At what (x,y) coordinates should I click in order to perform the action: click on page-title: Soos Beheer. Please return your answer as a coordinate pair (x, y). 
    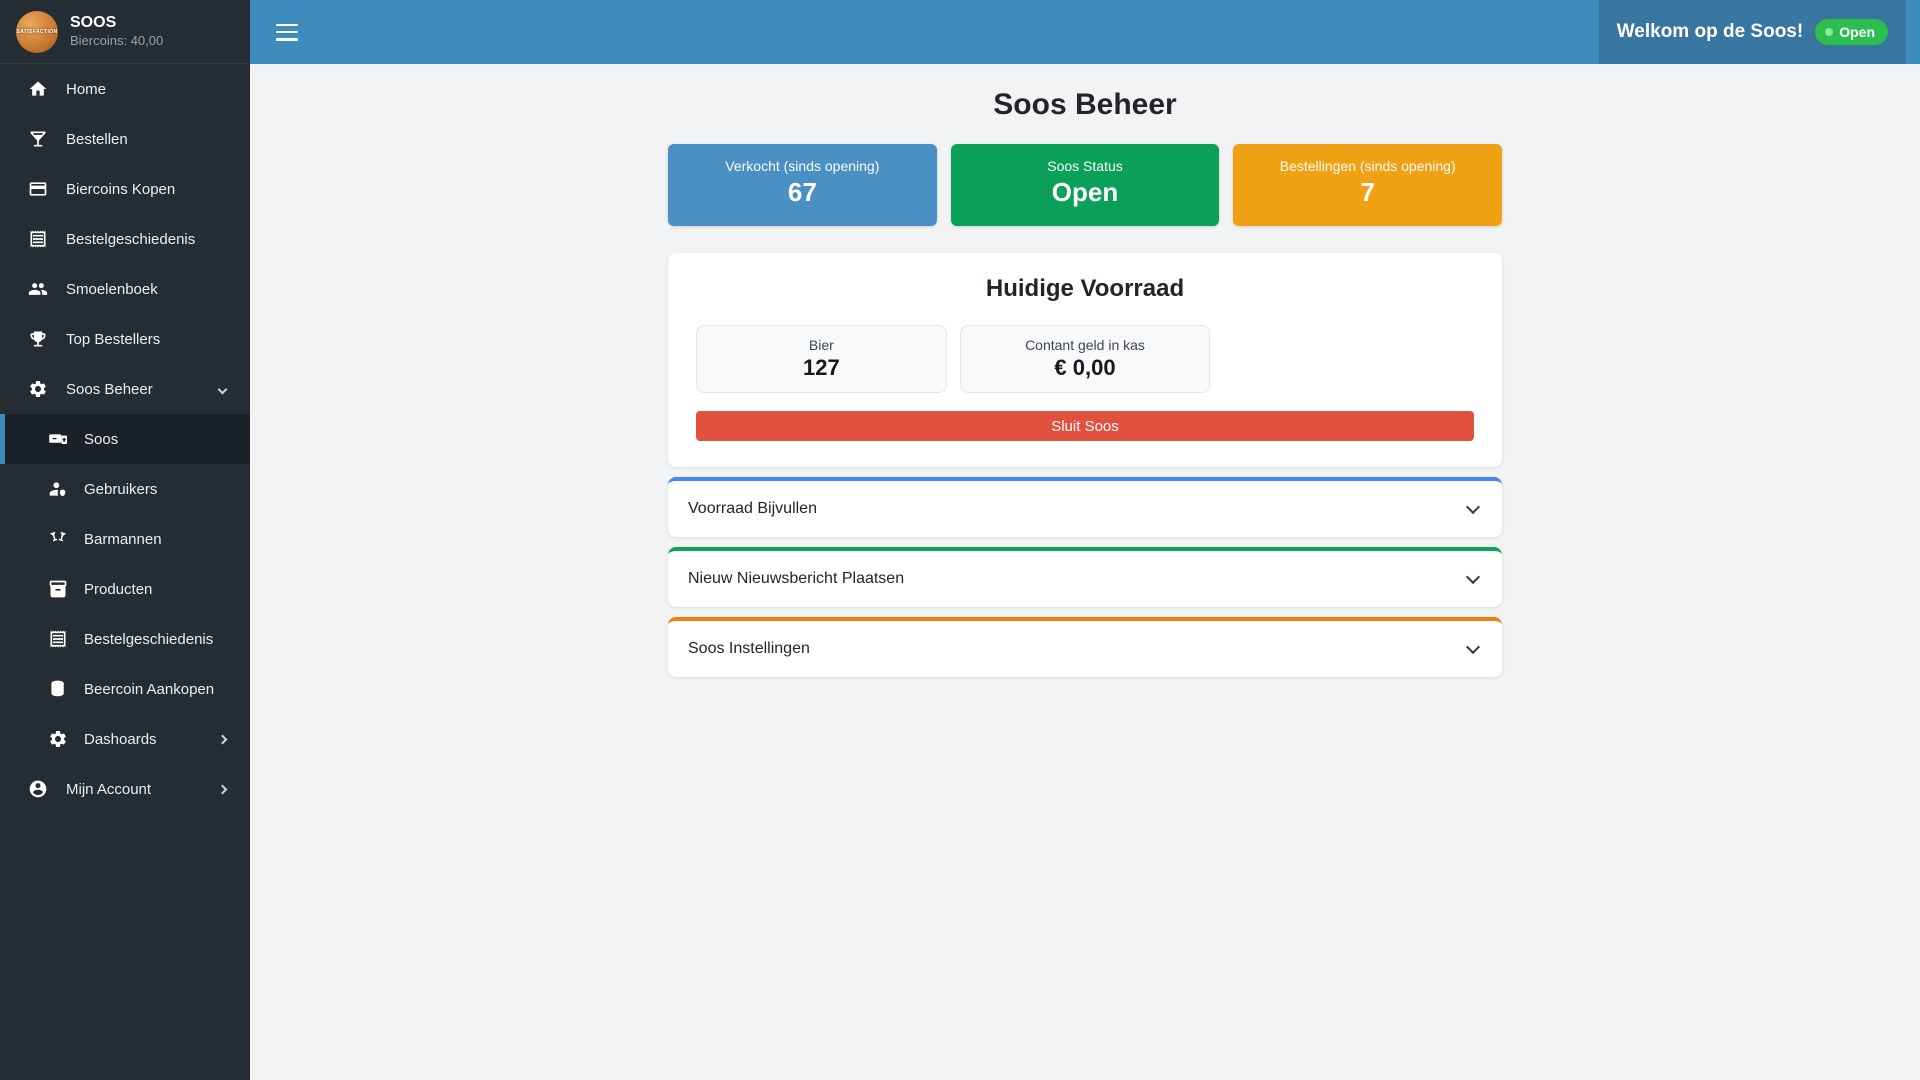
    Looking at the image, I should click on (1085, 104).